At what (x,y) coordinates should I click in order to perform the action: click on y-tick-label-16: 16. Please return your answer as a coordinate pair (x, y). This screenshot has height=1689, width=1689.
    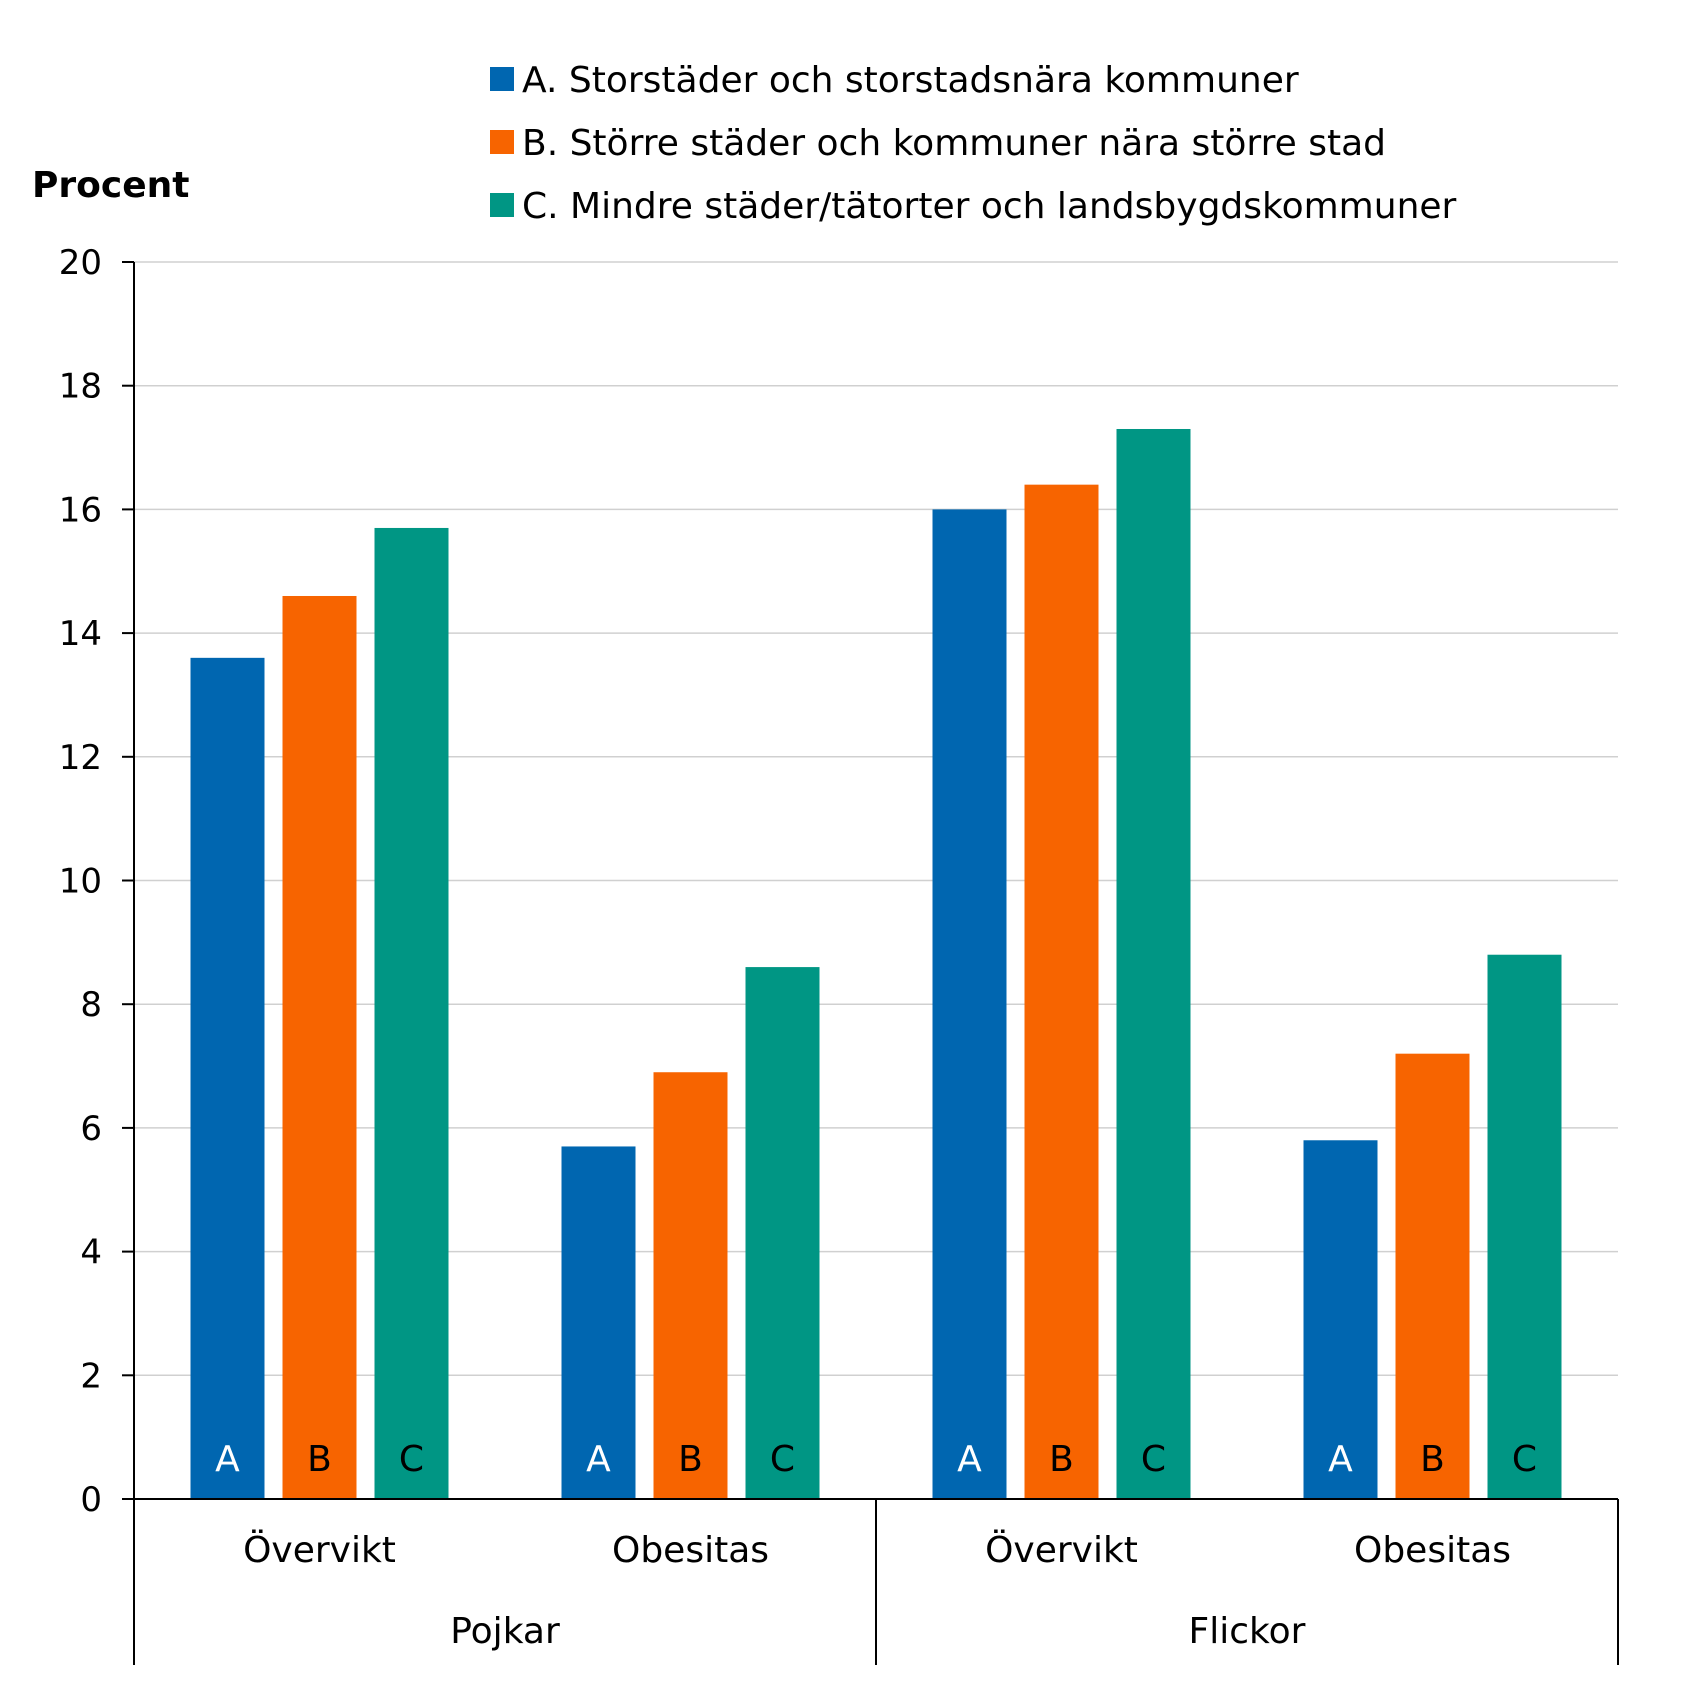
    Looking at the image, I should click on (80, 510).